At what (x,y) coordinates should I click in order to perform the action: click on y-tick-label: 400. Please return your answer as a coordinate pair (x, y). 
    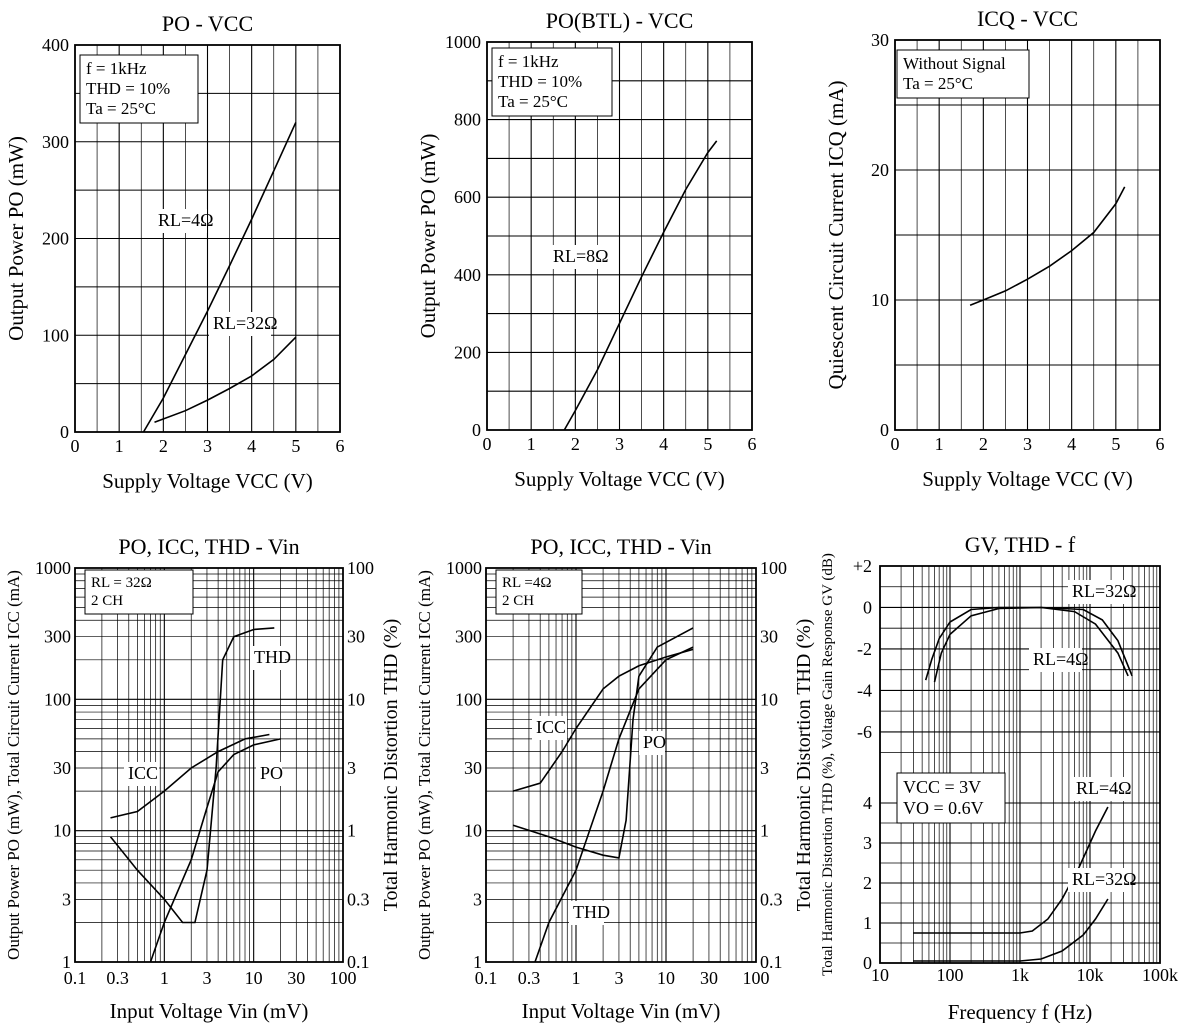
    Looking at the image, I should click on (55, 45).